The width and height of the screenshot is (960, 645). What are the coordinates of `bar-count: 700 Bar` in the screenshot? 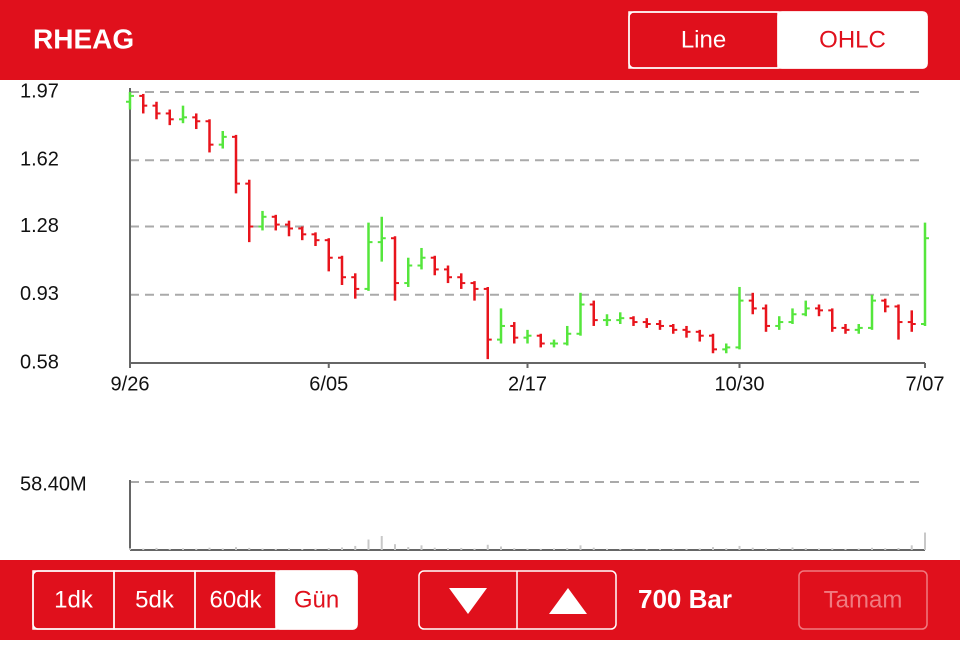 It's located at (685, 599).